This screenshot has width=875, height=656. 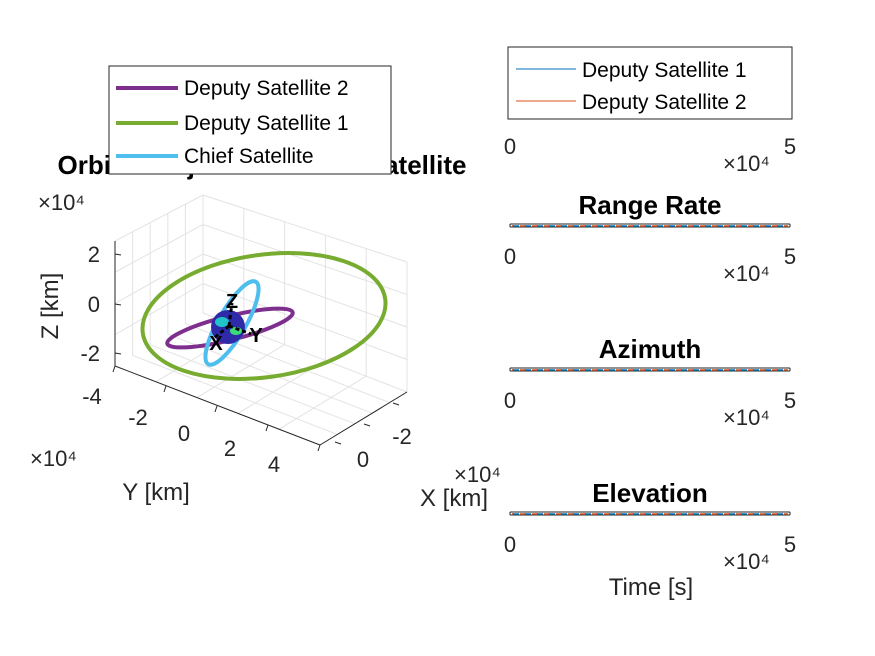 I want to click on range-legend: Deputy Satellite 1 Deputy Satellite 2, so click(x=650, y=83).